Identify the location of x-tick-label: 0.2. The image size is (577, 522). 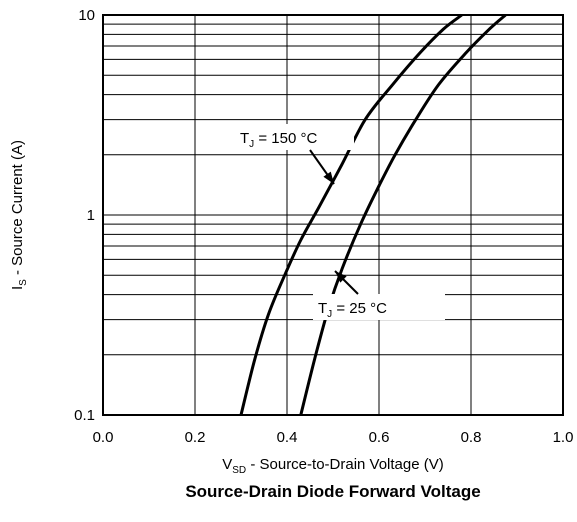
(195, 437).